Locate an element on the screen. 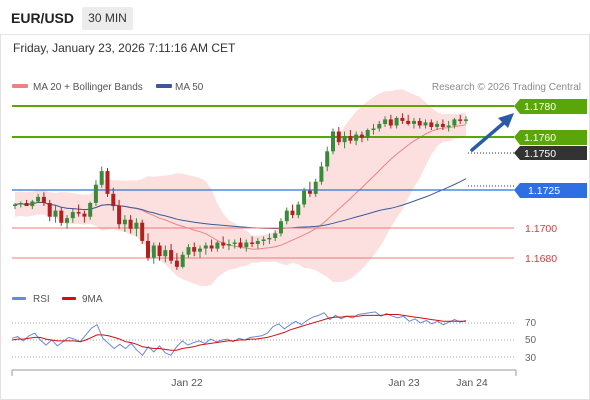 Image resolution: width=590 pixels, height=400 pixels. last-price-tag: 1.1750 is located at coordinates (550, 153).